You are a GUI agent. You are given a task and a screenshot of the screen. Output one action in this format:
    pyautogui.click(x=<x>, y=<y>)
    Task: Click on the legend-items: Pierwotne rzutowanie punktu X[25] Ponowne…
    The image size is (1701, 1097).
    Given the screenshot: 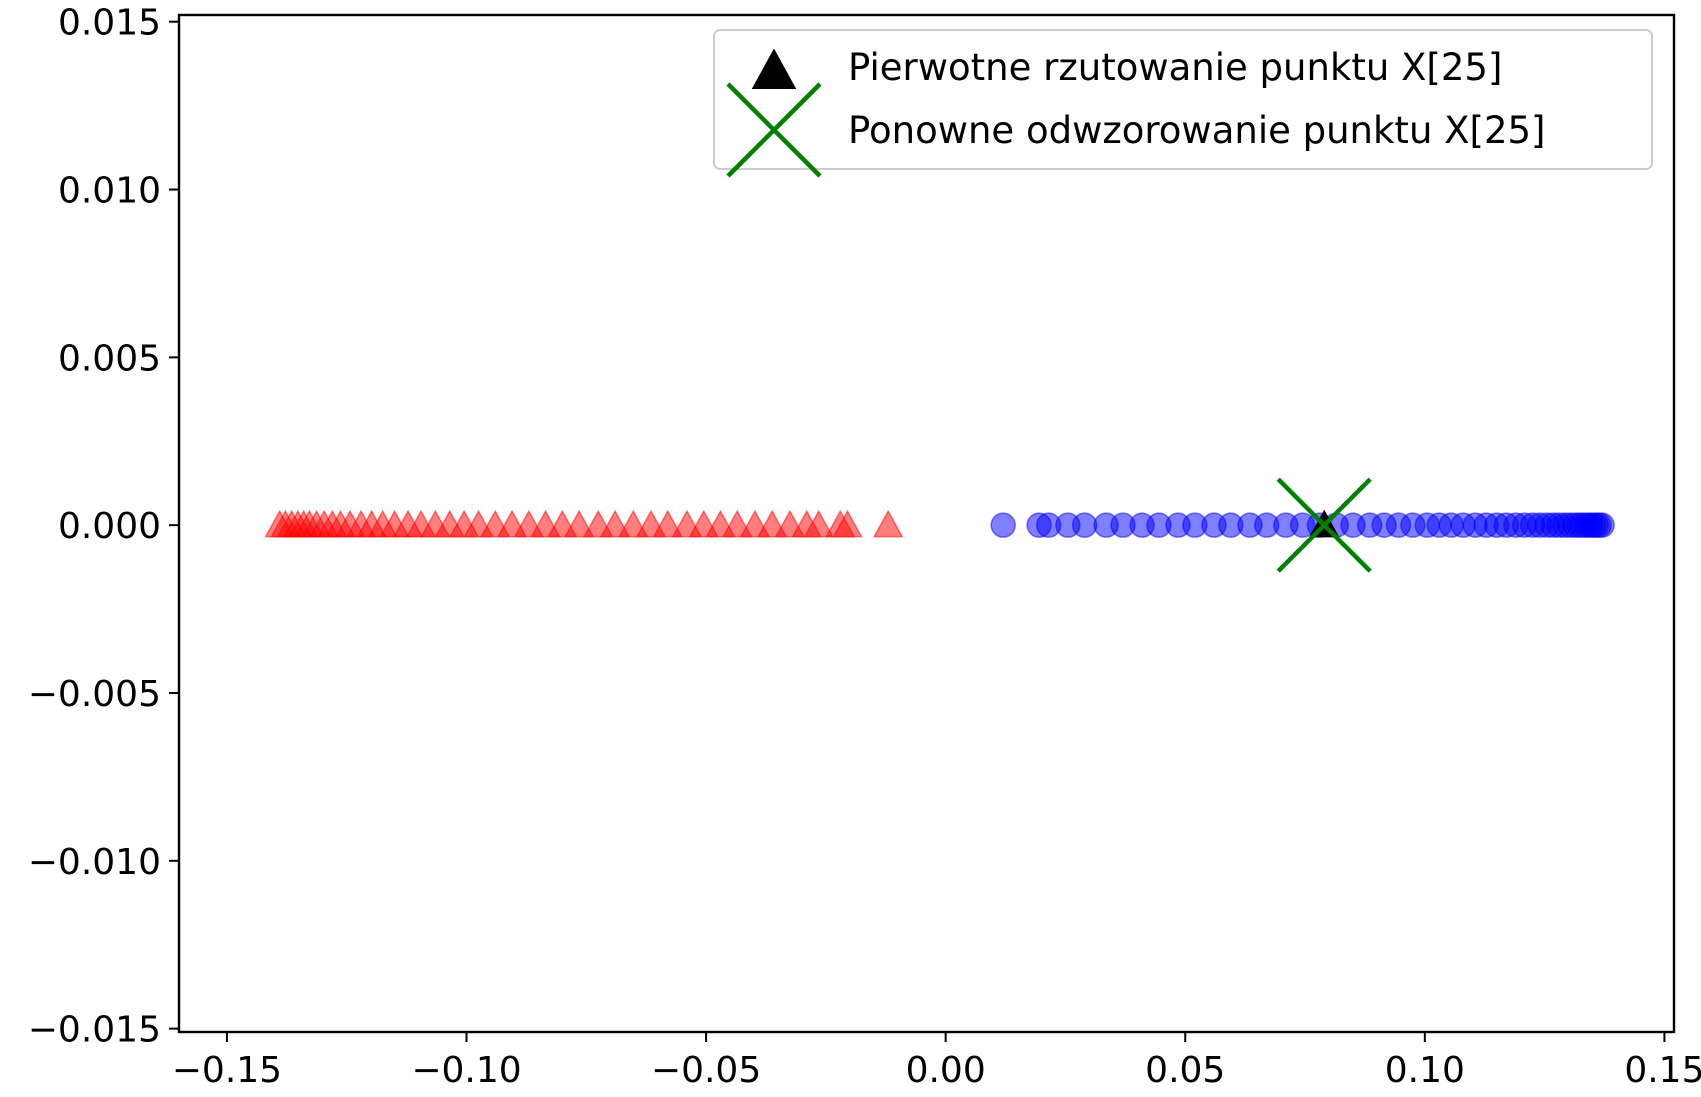 What is the action you would take?
    pyautogui.click(x=1135, y=112)
    